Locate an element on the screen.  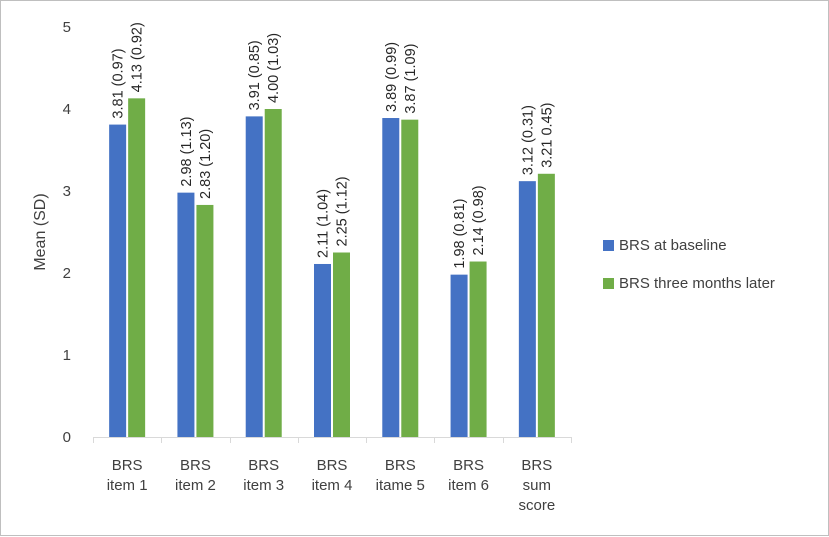
x-category-label: score is located at coordinates (537, 505).